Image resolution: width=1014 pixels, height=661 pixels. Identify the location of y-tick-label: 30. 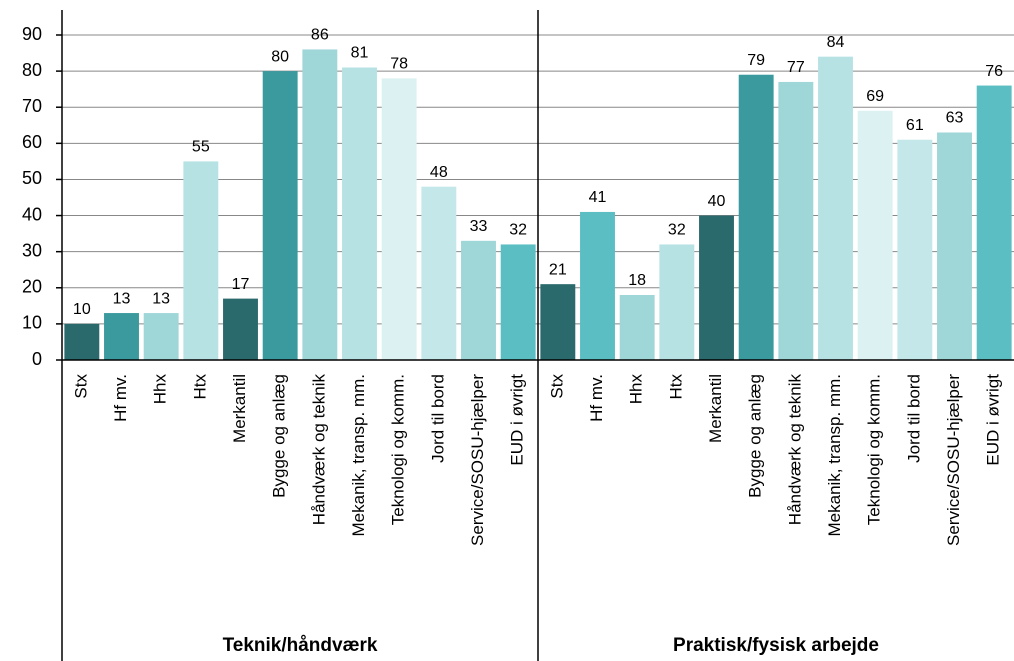
(32, 250).